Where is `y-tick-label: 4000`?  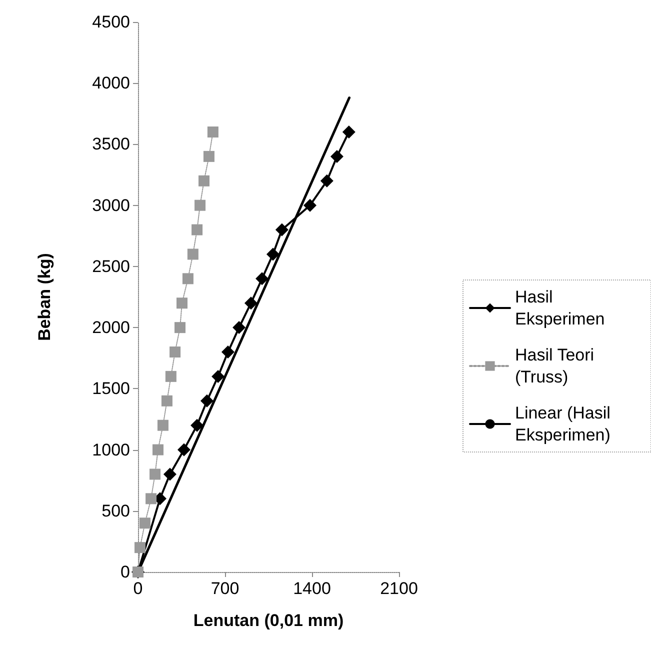 y-tick-label: 4000 is located at coordinates (111, 83).